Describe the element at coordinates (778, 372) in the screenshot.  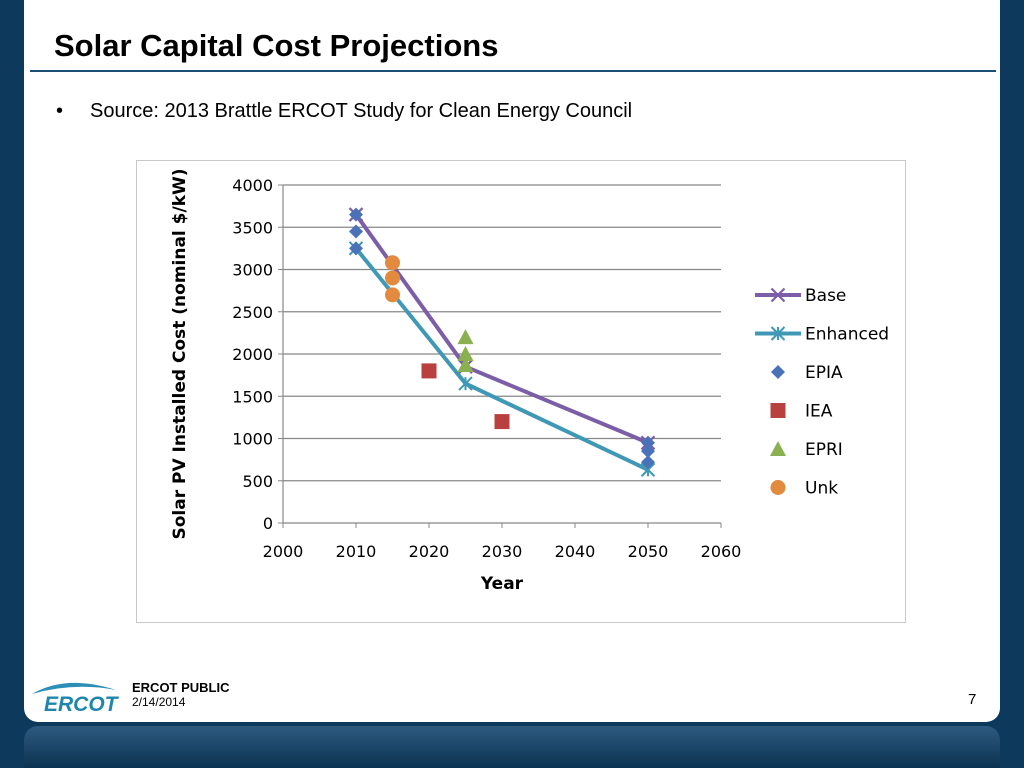
I see `legend-marker-epia` at that location.